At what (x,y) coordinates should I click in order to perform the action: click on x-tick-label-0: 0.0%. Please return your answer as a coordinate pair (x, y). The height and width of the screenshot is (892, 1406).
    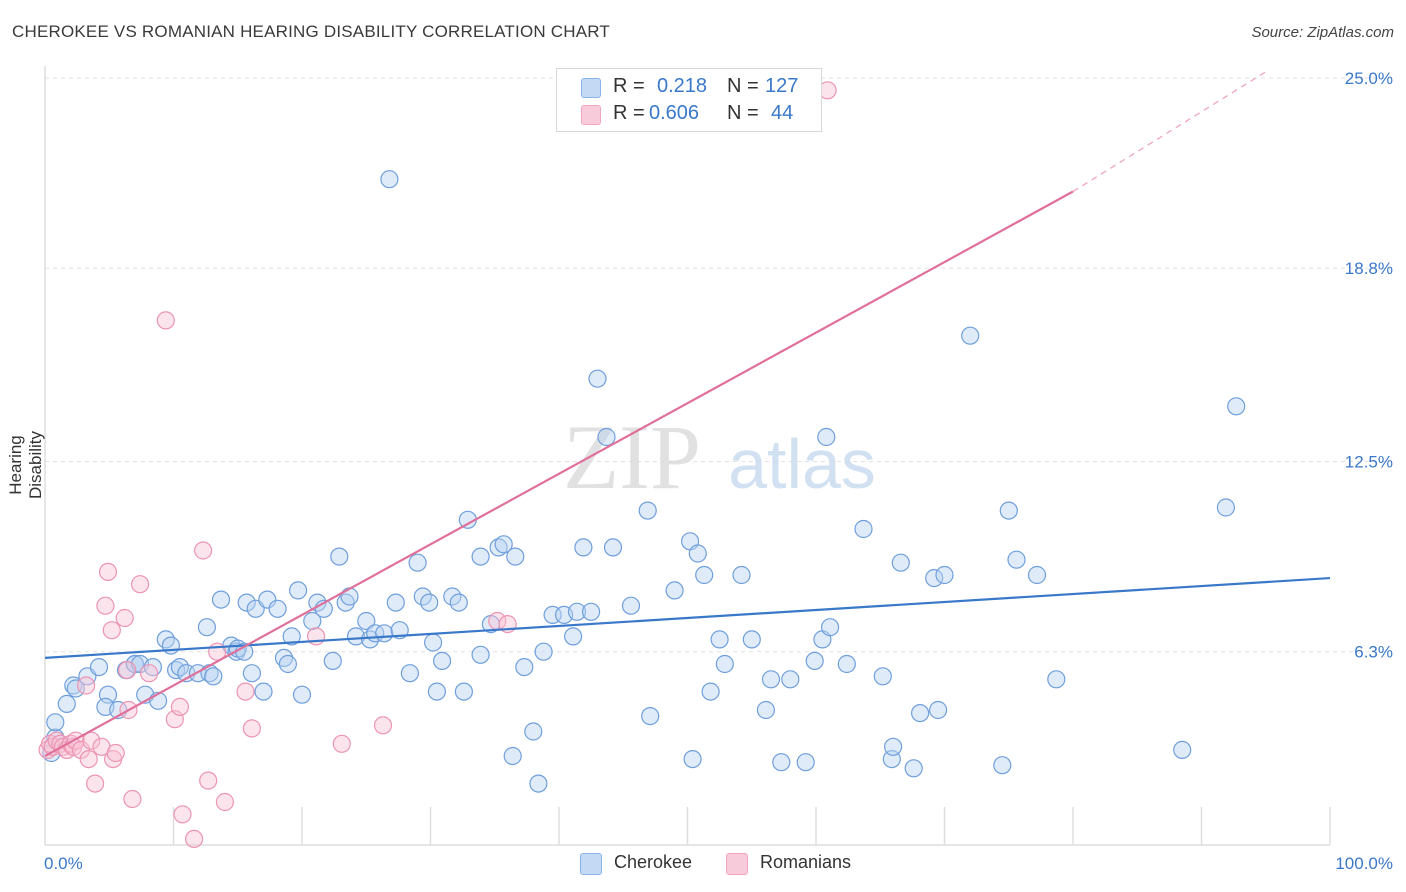
    Looking at the image, I should click on (63, 863).